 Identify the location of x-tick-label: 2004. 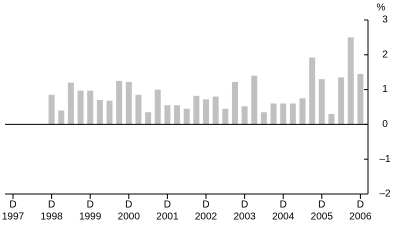
(283, 217).